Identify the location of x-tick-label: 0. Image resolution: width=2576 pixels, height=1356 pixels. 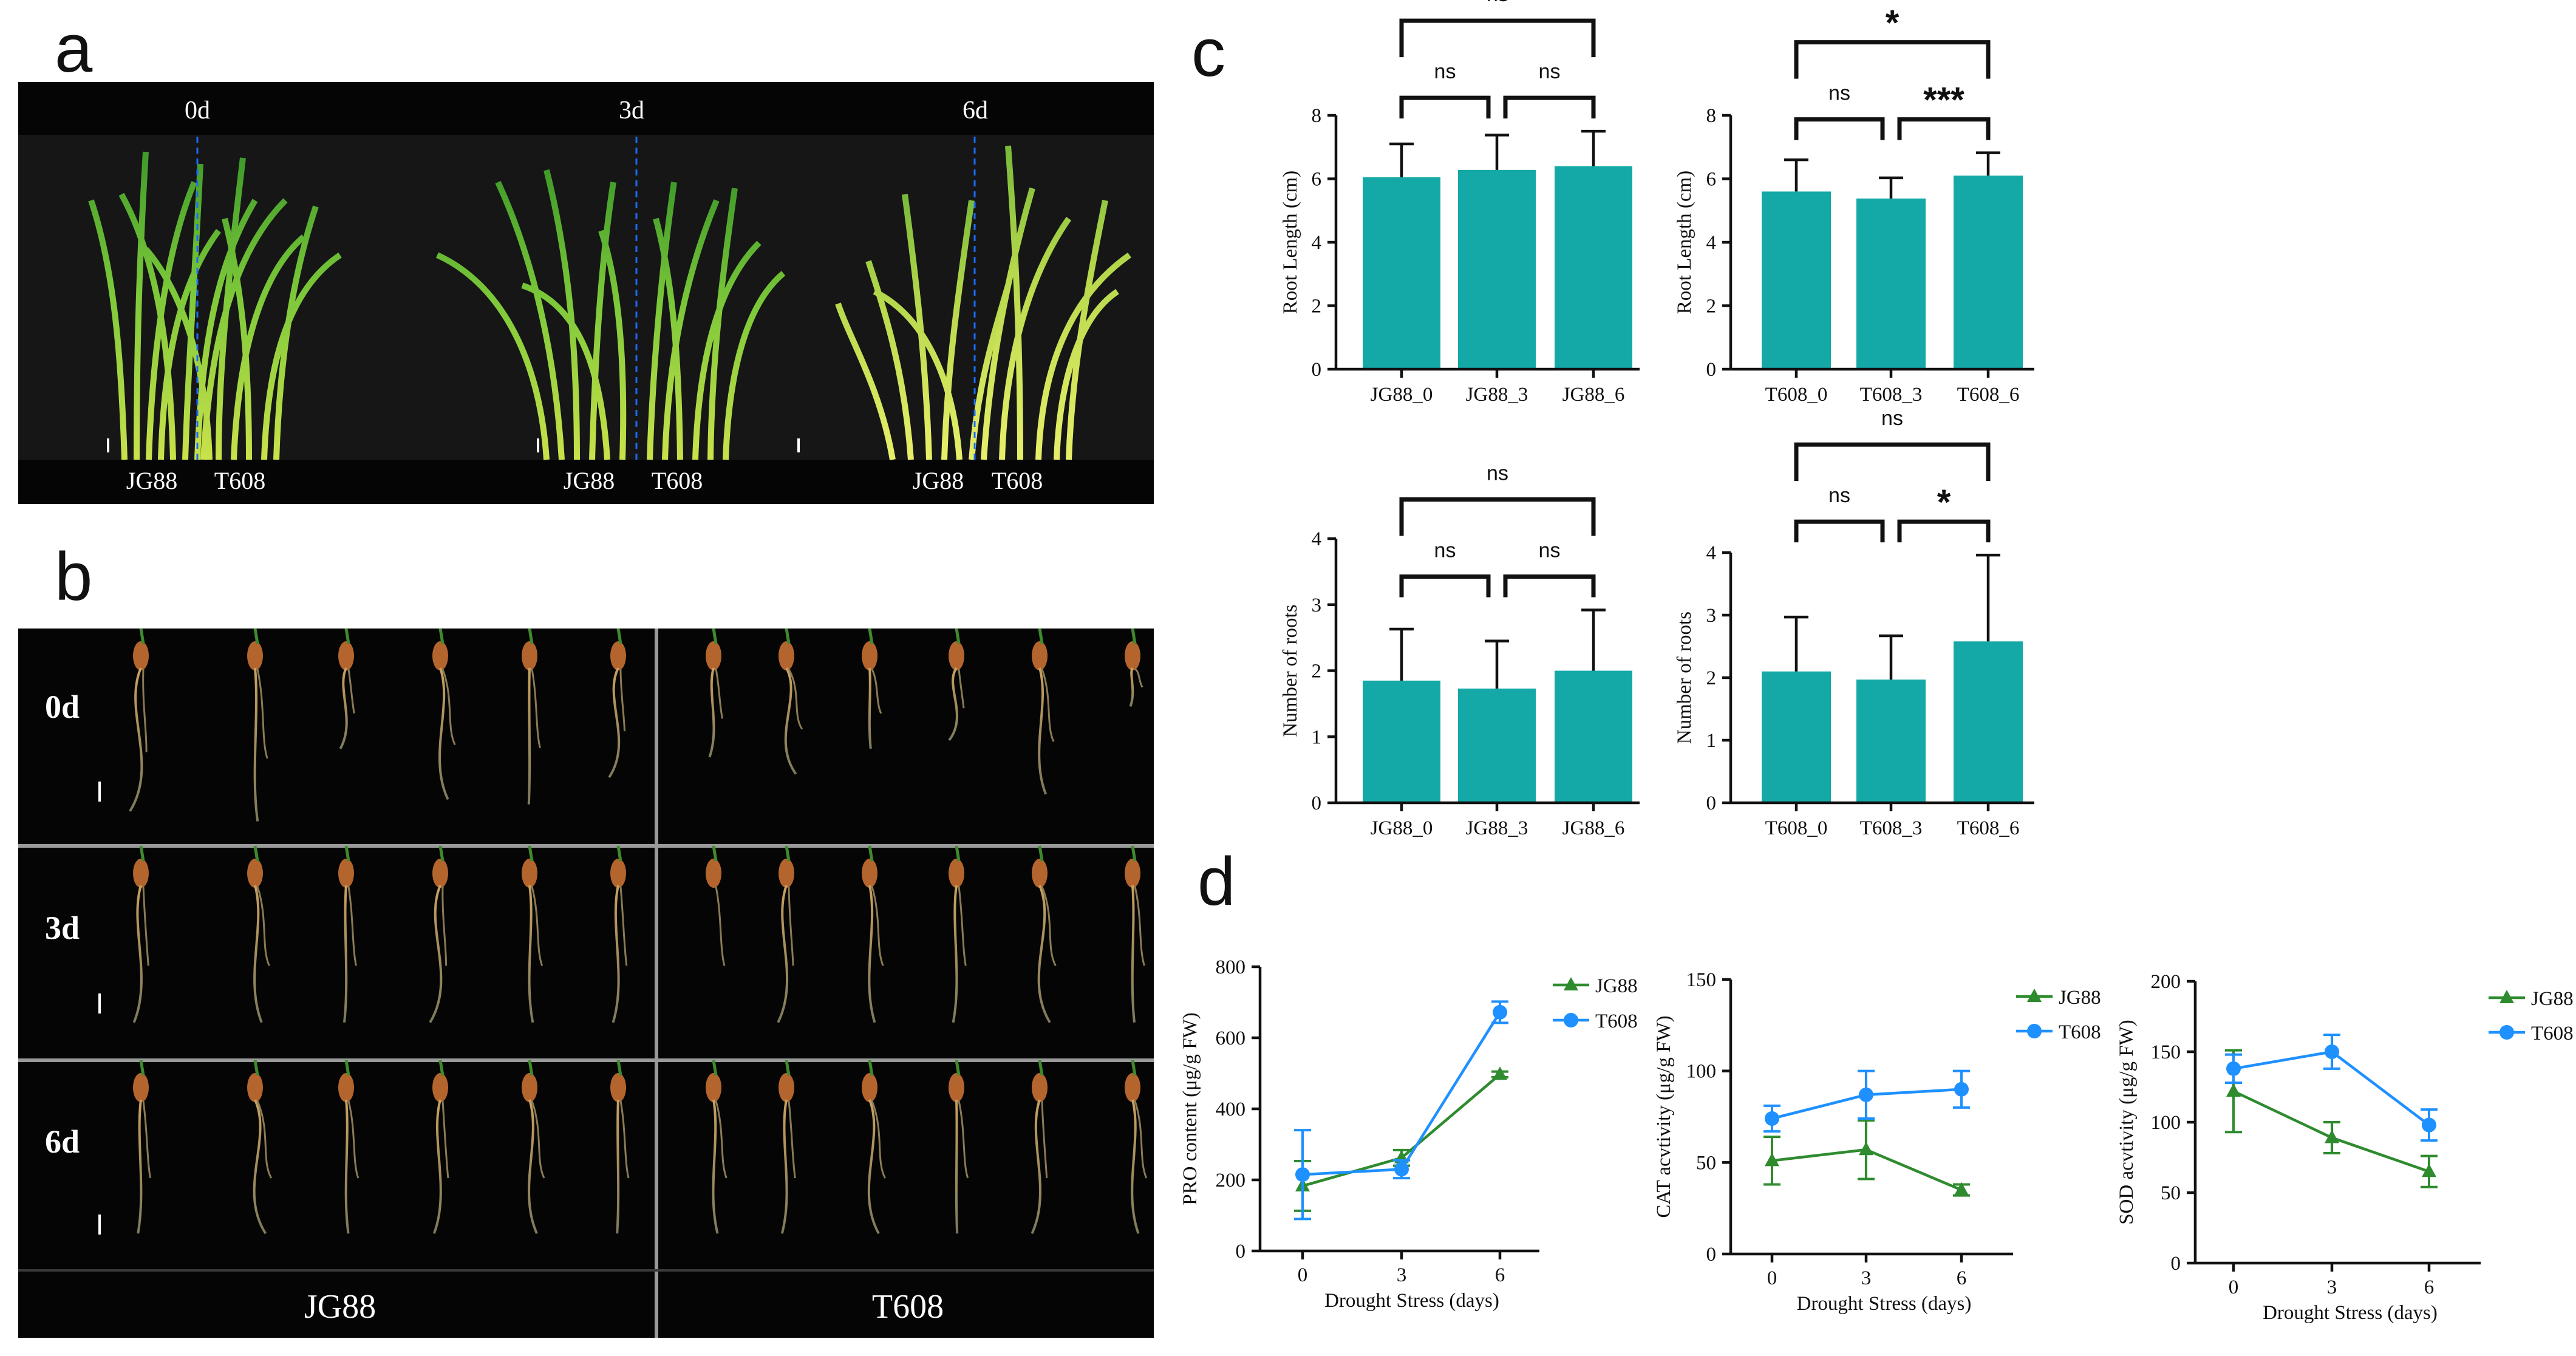
(2234, 1287).